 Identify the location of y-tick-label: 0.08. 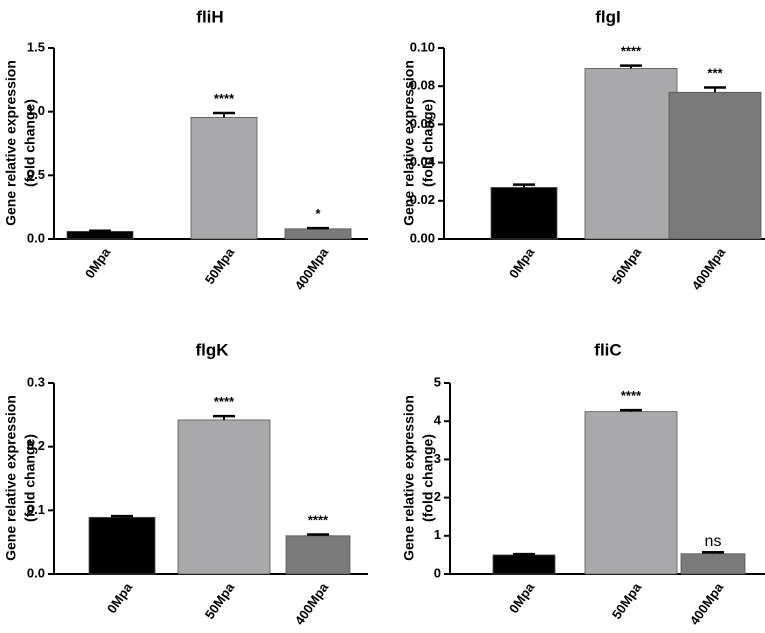
(422, 85).